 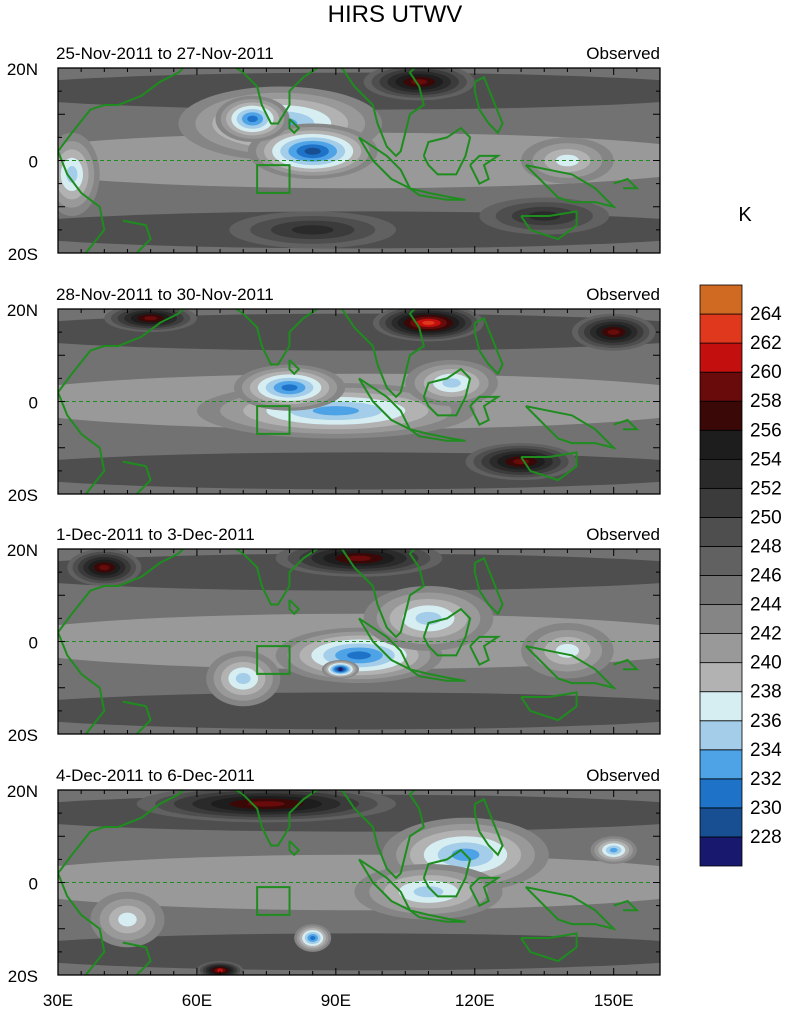 What do you see at coordinates (766, 459) in the screenshot?
I see `colorbar-label: 254` at bounding box center [766, 459].